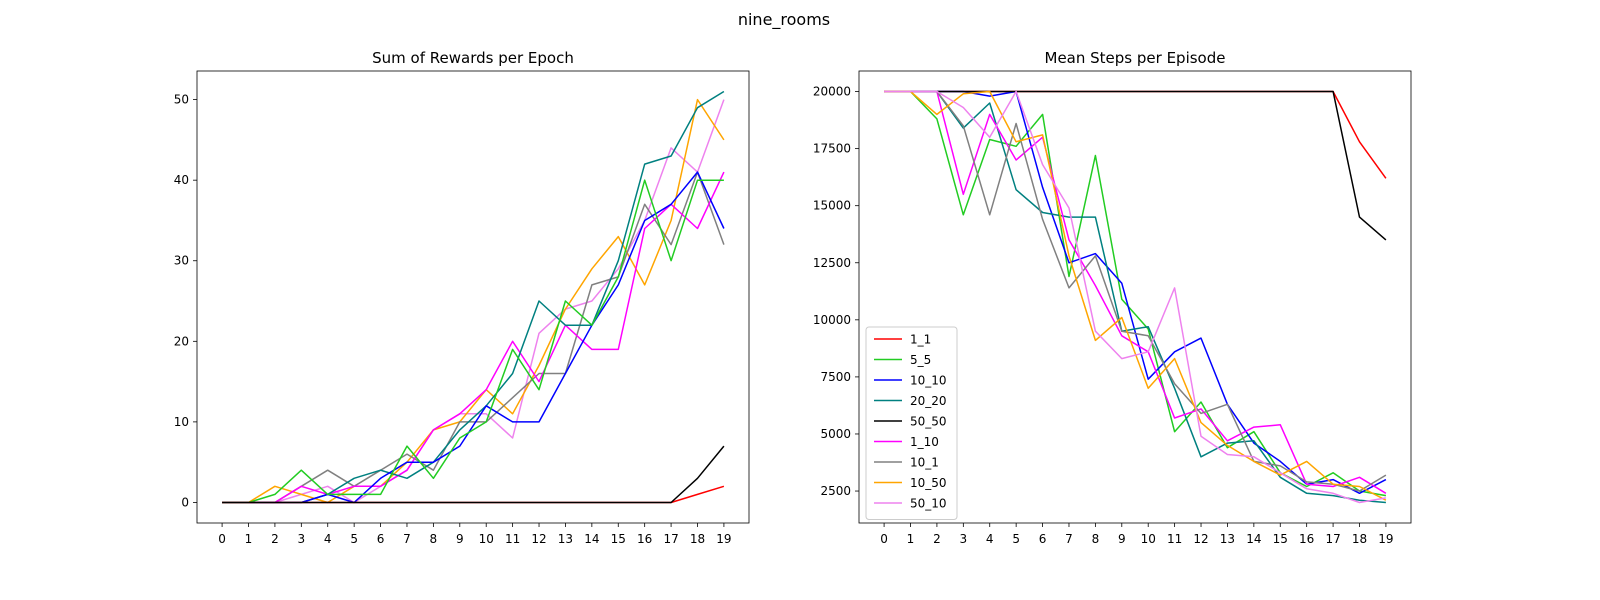 The width and height of the screenshot is (1600, 600). Describe the element at coordinates (832, 263) in the screenshot. I see `y-tick-label: 12500` at that location.